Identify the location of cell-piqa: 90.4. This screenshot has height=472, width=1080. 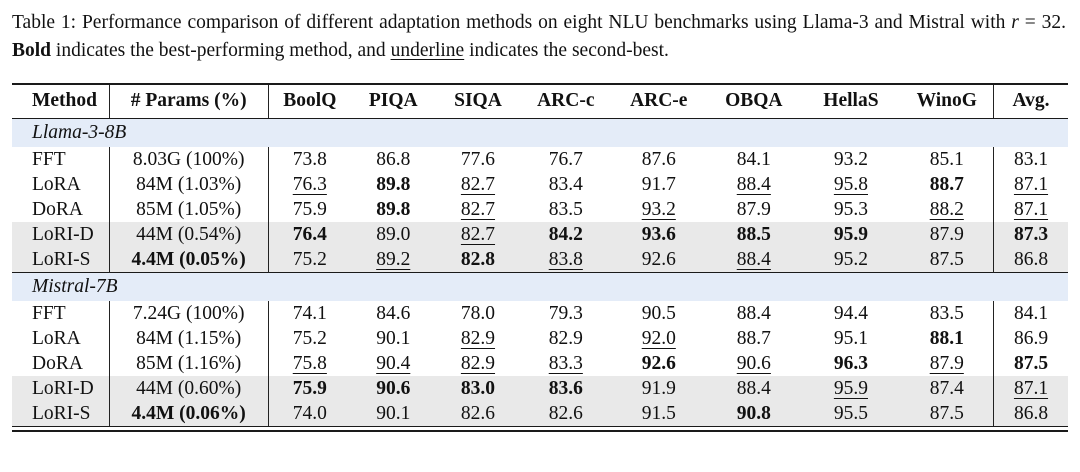
(393, 363).